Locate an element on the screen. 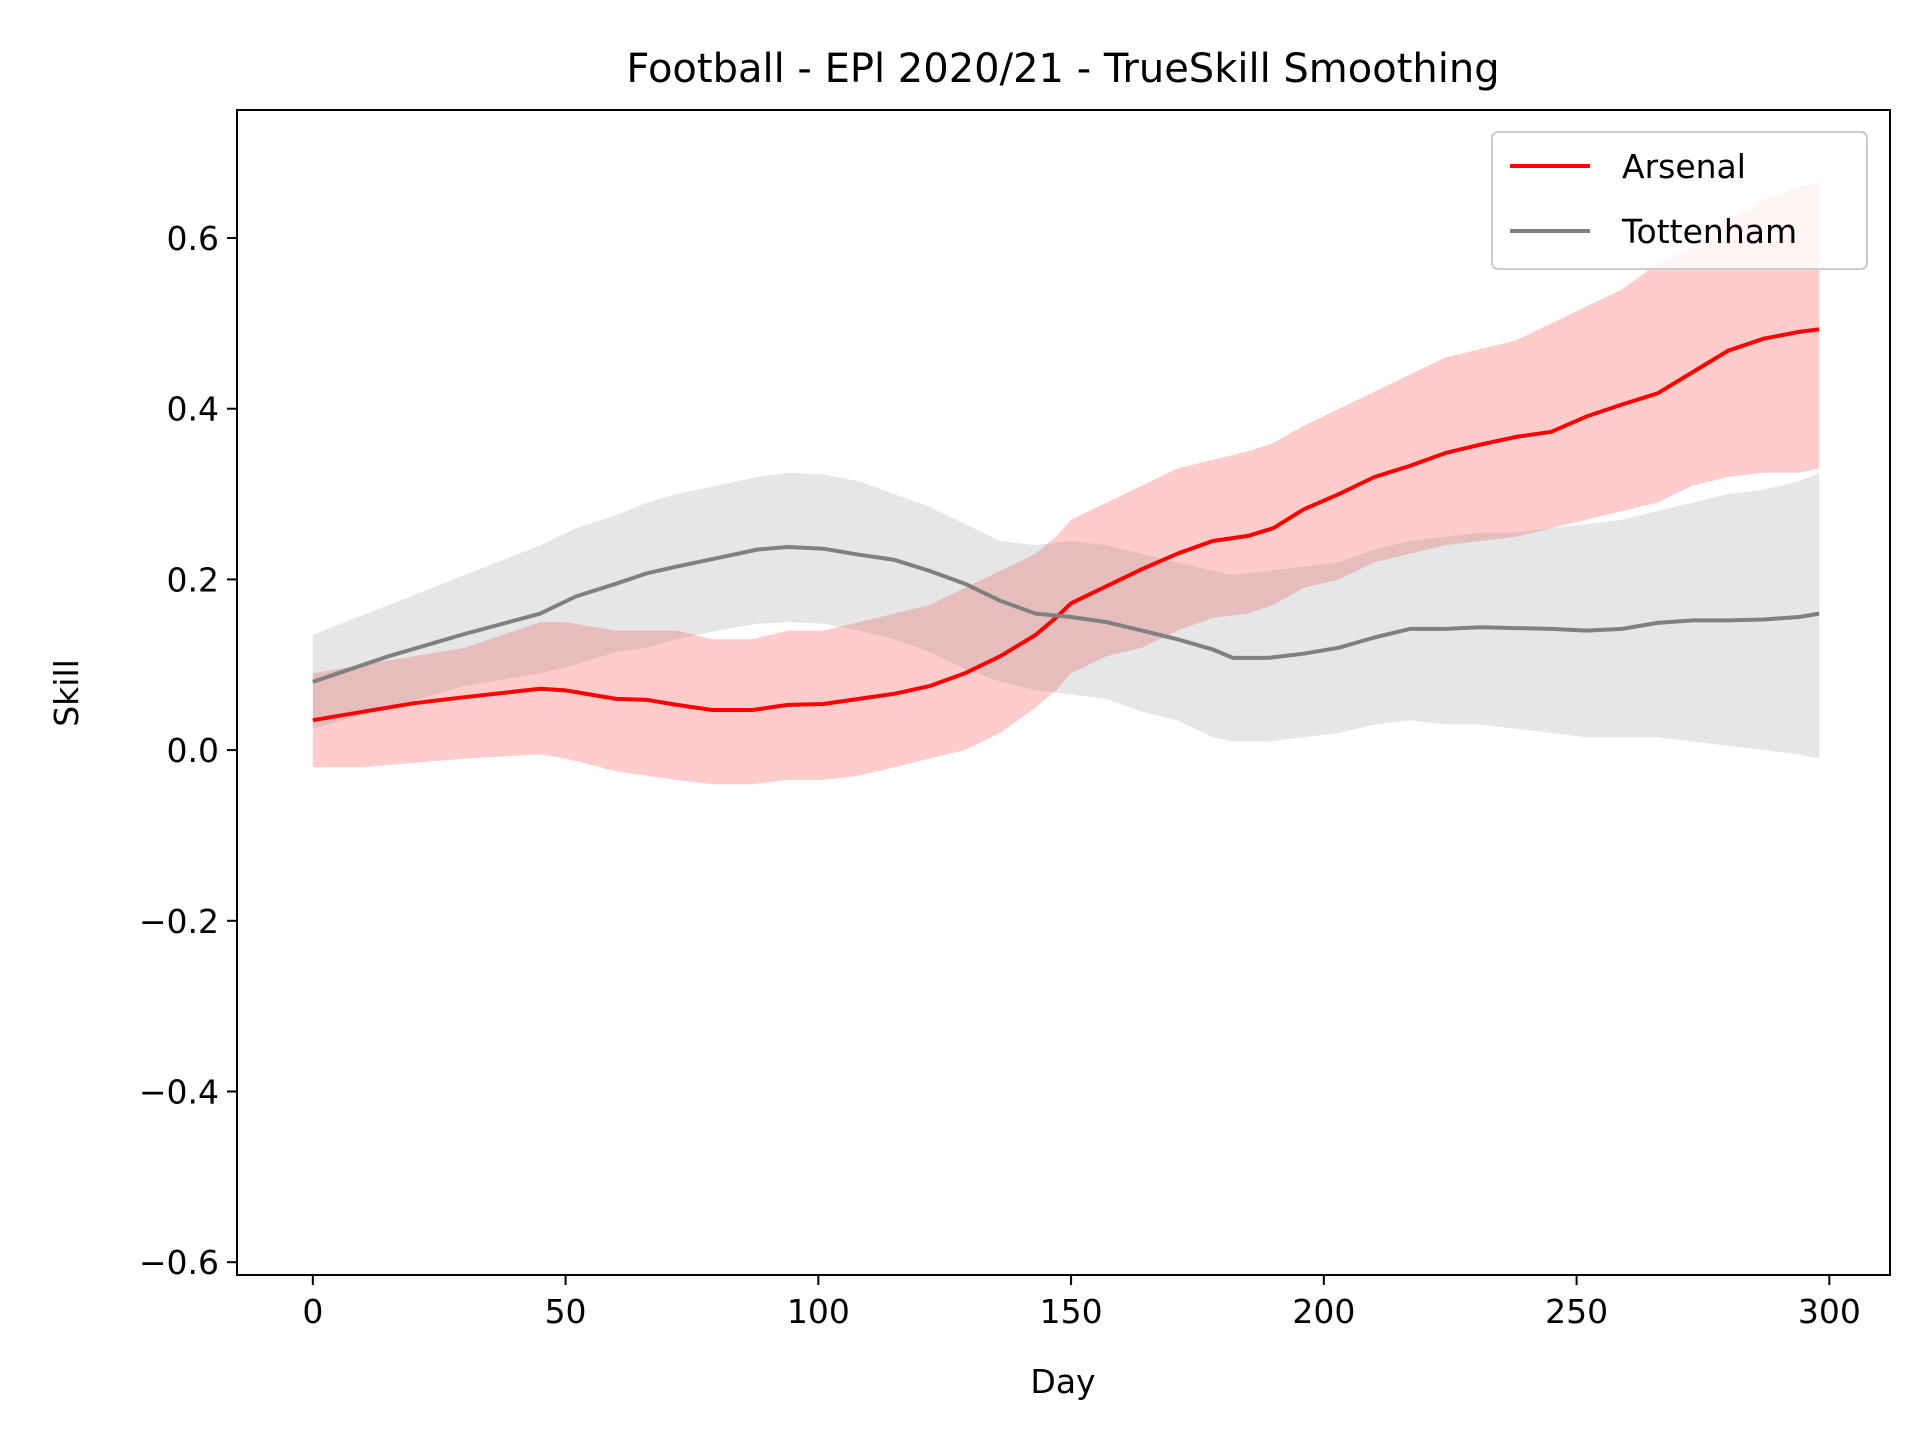 This screenshot has height=1440, width=1920. legend-label-tottenham: Tottenham is located at coordinates (1709, 231).